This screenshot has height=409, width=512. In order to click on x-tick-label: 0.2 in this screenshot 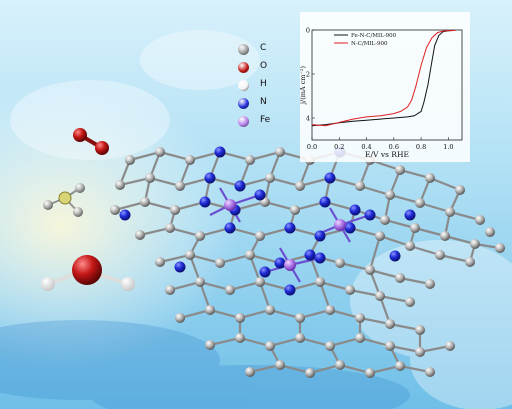, I will do `click(339, 147)`.